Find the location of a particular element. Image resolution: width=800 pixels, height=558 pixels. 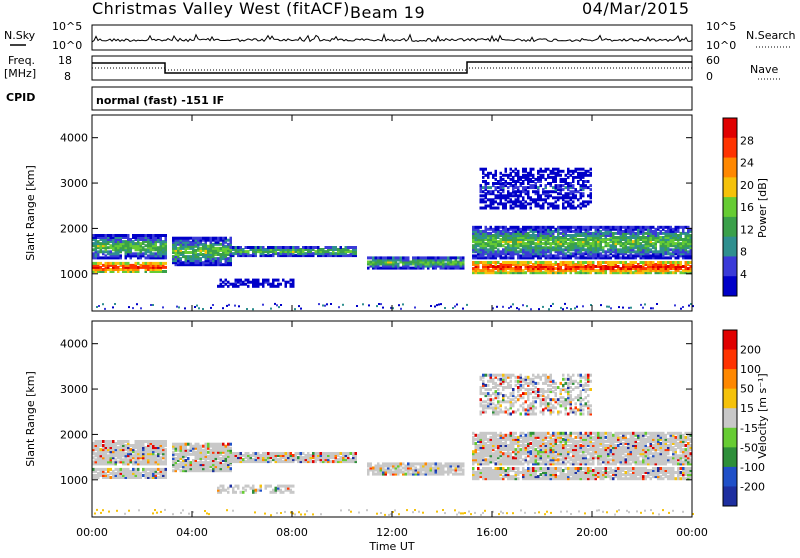

ytick-label: 2000 is located at coordinates (74, 228).